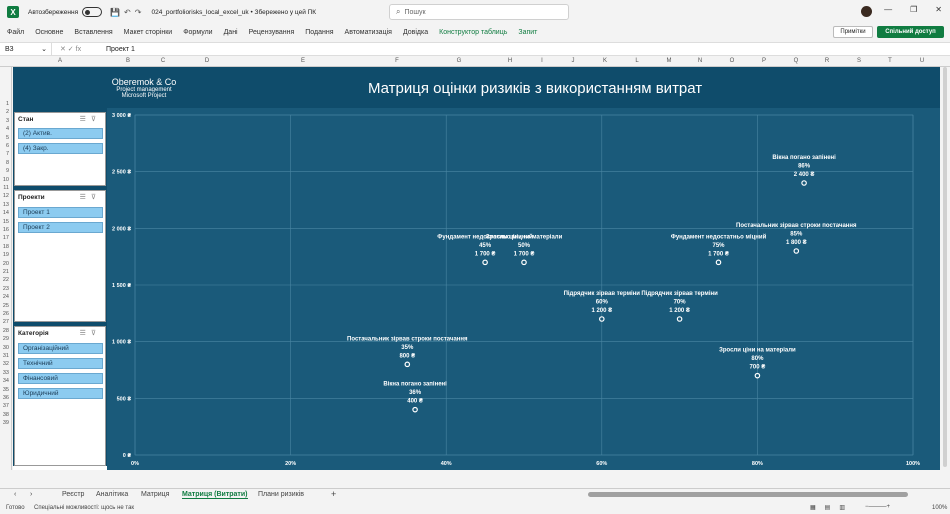 This screenshot has width=950, height=514. Describe the element at coordinates (60, 363) in the screenshot. I see `slicer-item: Технічний` at that location.